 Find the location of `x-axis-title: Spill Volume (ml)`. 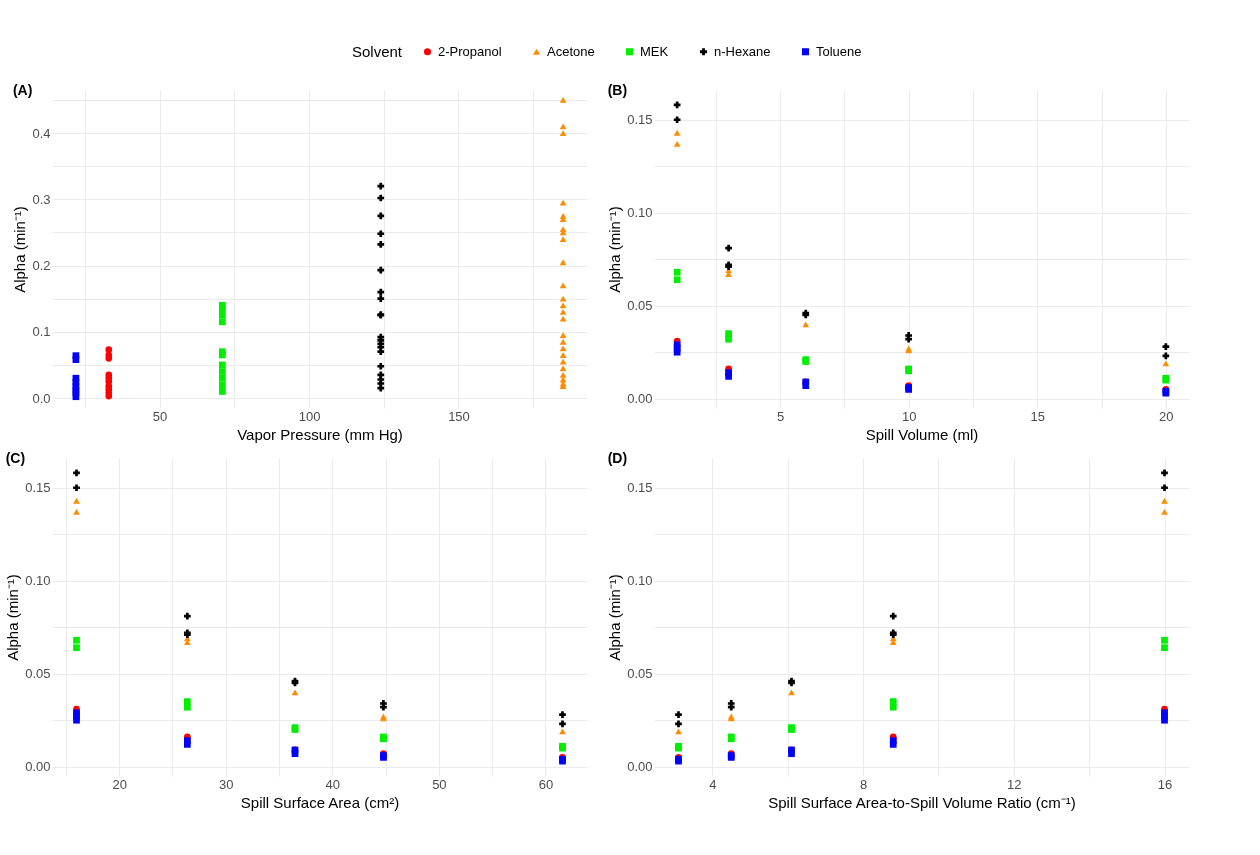

x-axis-title: Spill Volume (ml) is located at coordinates (922, 434).